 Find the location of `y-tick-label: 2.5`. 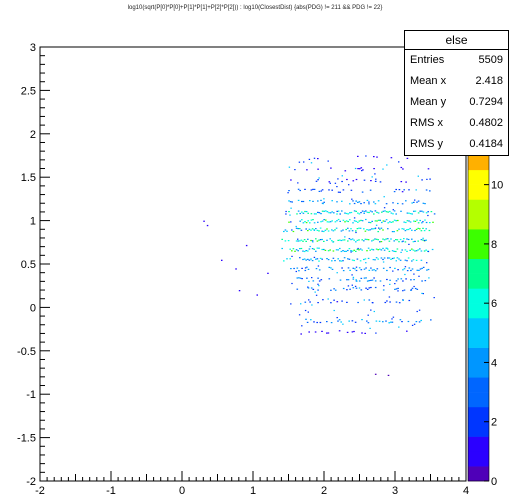

y-tick-label: 2.5 is located at coordinates (28, 91).